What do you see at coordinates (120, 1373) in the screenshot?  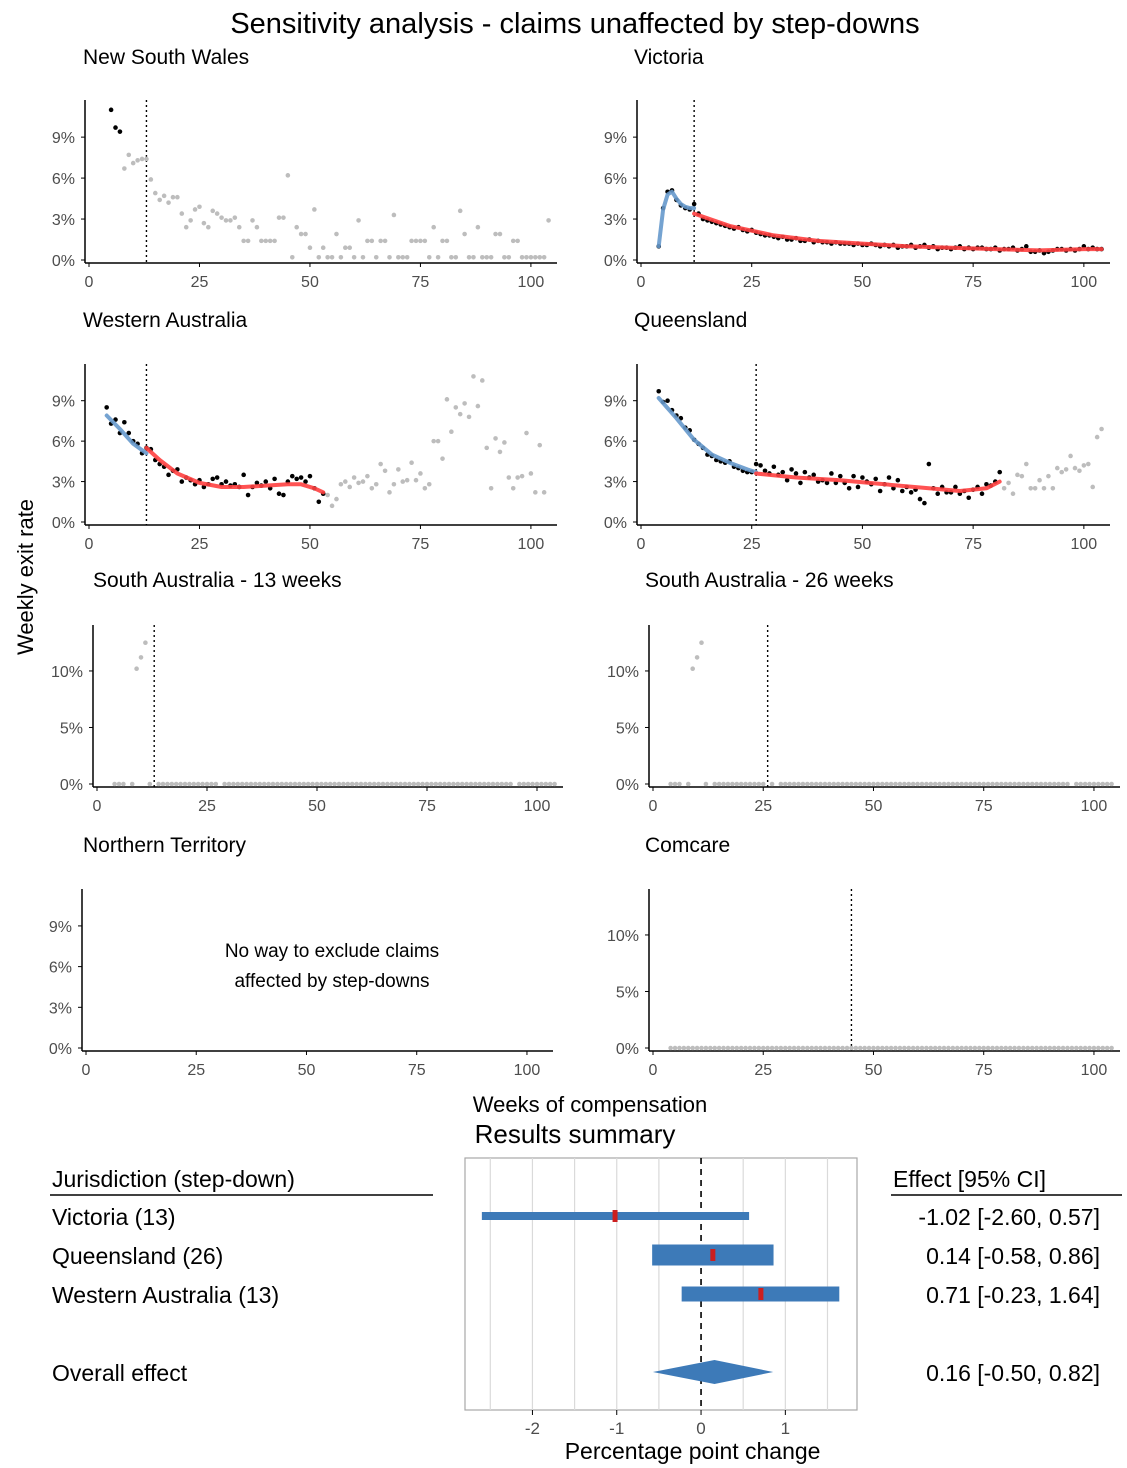 I see `overall-effect-label: Overall effect` at bounding box center [120, 1373].